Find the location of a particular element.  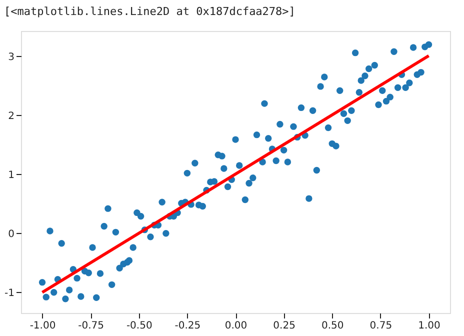

text: [<matplotlib.lines.Line2D at 0x187dcfaa278>] is located at coordinates (150, 11).